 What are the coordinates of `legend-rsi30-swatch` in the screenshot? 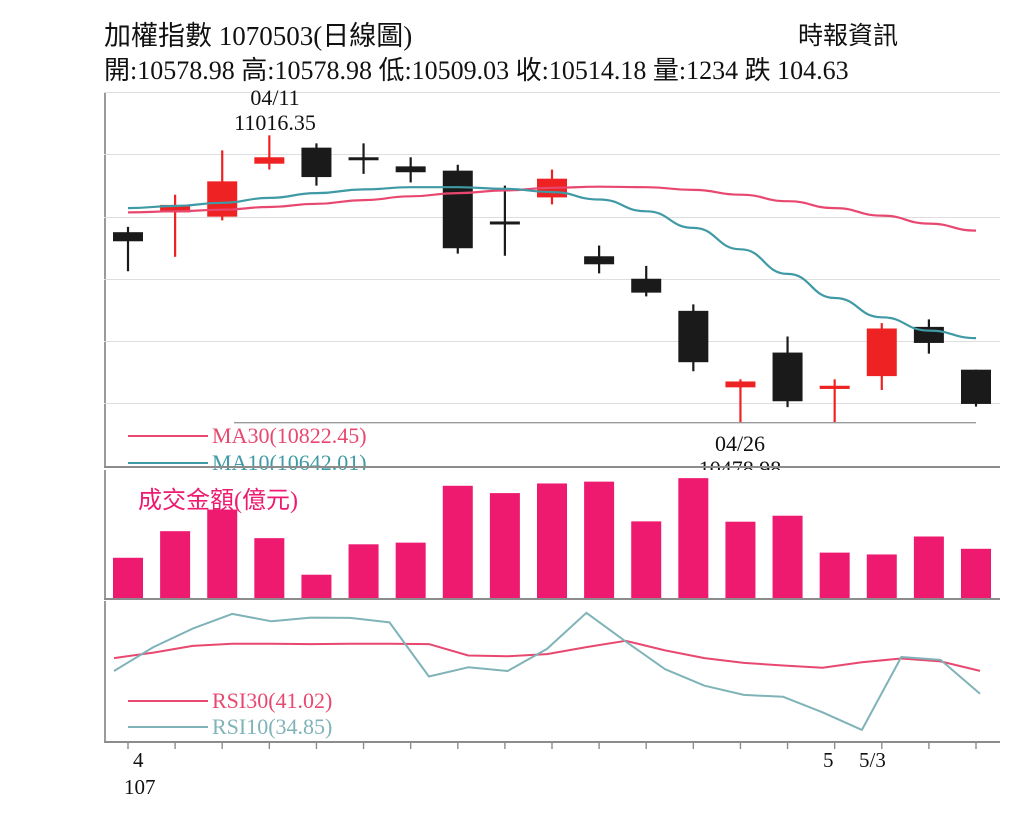 It's located at (168, 701).